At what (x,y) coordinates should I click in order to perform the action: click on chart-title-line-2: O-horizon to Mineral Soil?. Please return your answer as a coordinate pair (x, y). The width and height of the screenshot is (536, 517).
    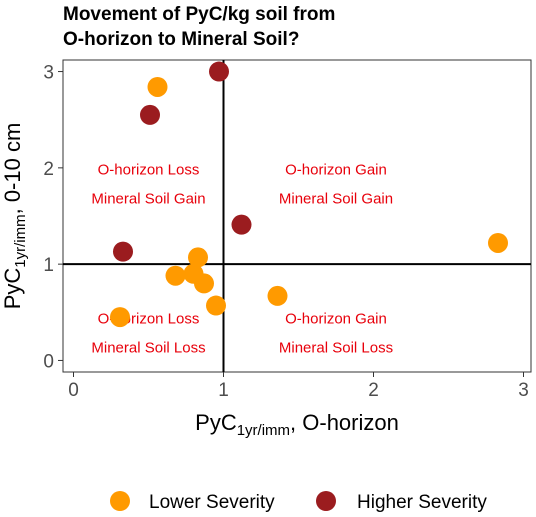
    Looking at the image, I should click on (181, 39).